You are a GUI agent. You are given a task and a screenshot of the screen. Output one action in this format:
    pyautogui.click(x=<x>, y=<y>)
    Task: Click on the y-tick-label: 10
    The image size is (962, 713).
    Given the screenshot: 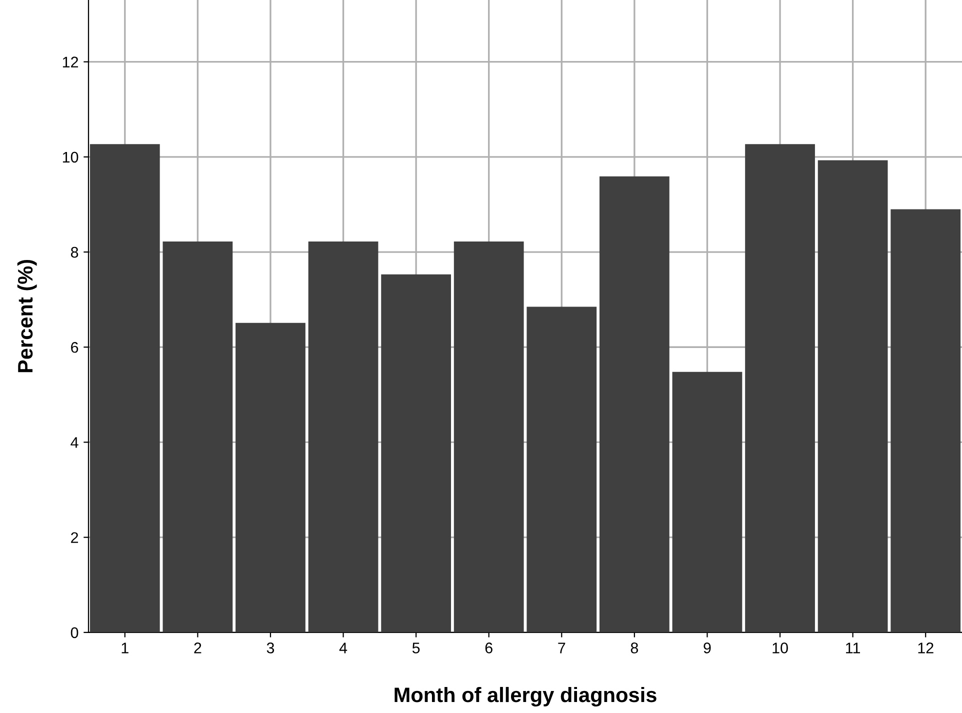 What is the action you would take?
    pyautogui.click(x=70, y=157)
    